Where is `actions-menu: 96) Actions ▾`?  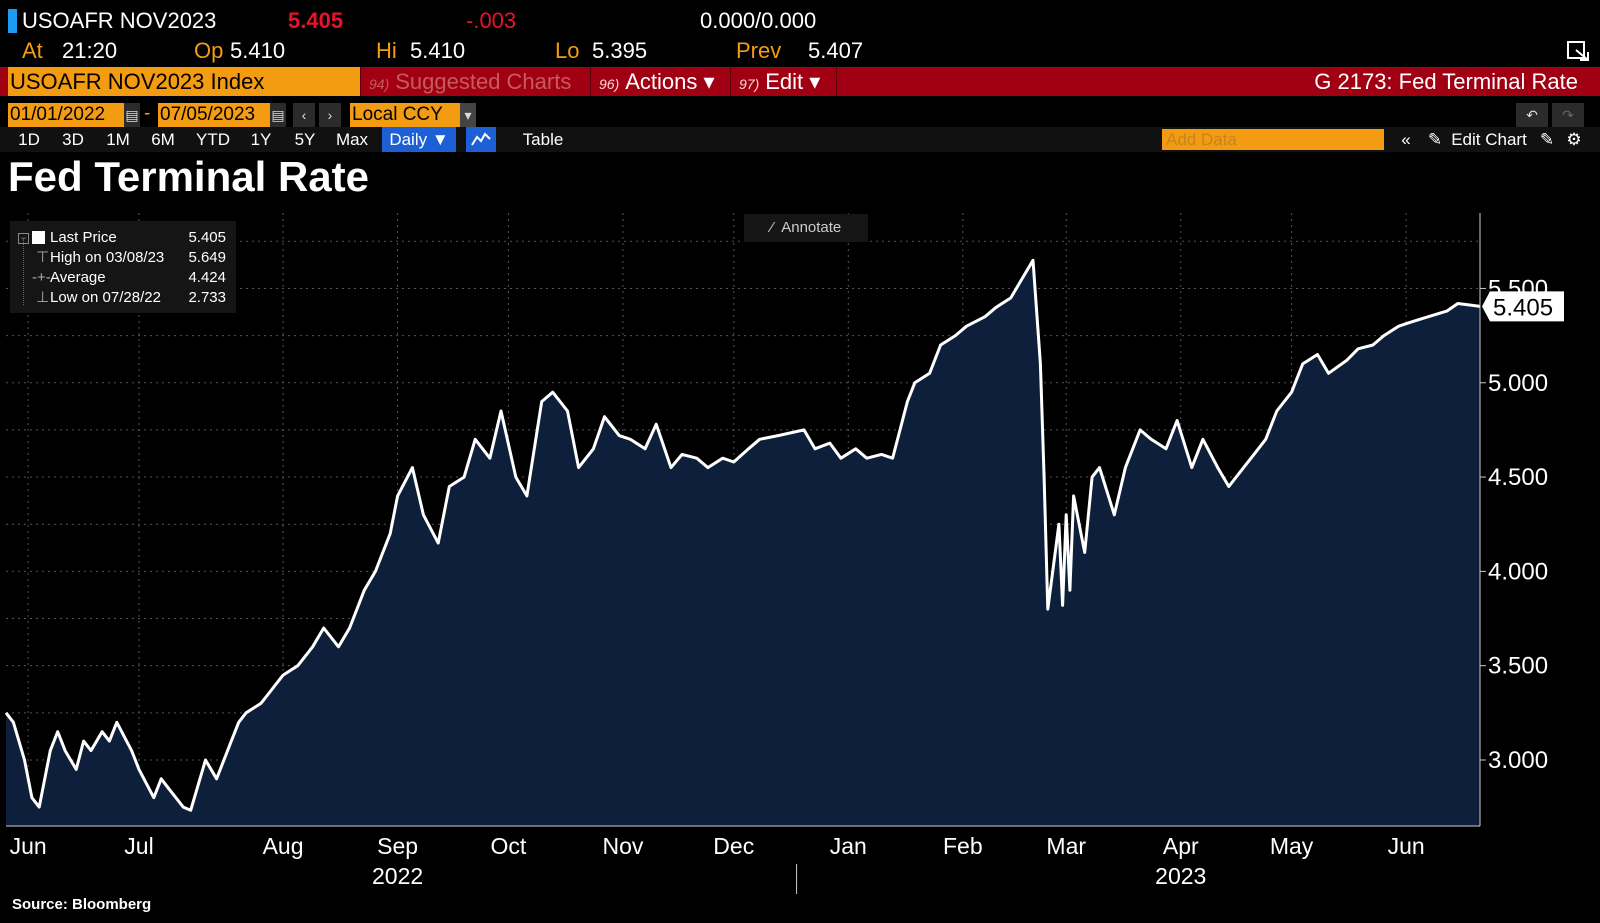
actions-menu: 96) Actions ▾ is located at coordinates (660, 81).